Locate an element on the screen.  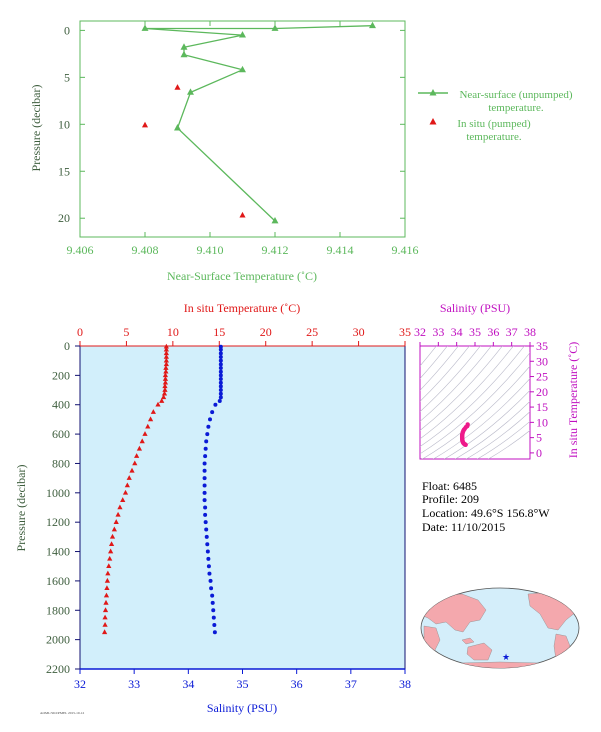
ts-temperature-tick-label: 0 is located at coordinates (539, 453).